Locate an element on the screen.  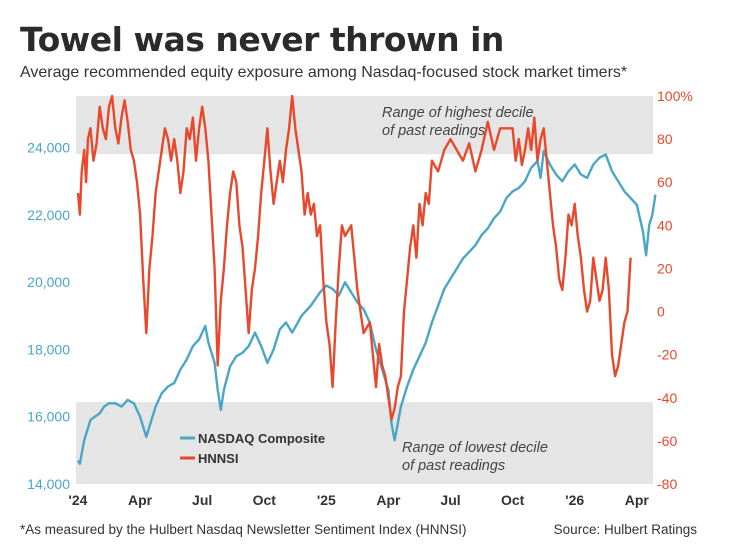
chart-title: Towel was never thrown in is located at coordinates (262, 39).